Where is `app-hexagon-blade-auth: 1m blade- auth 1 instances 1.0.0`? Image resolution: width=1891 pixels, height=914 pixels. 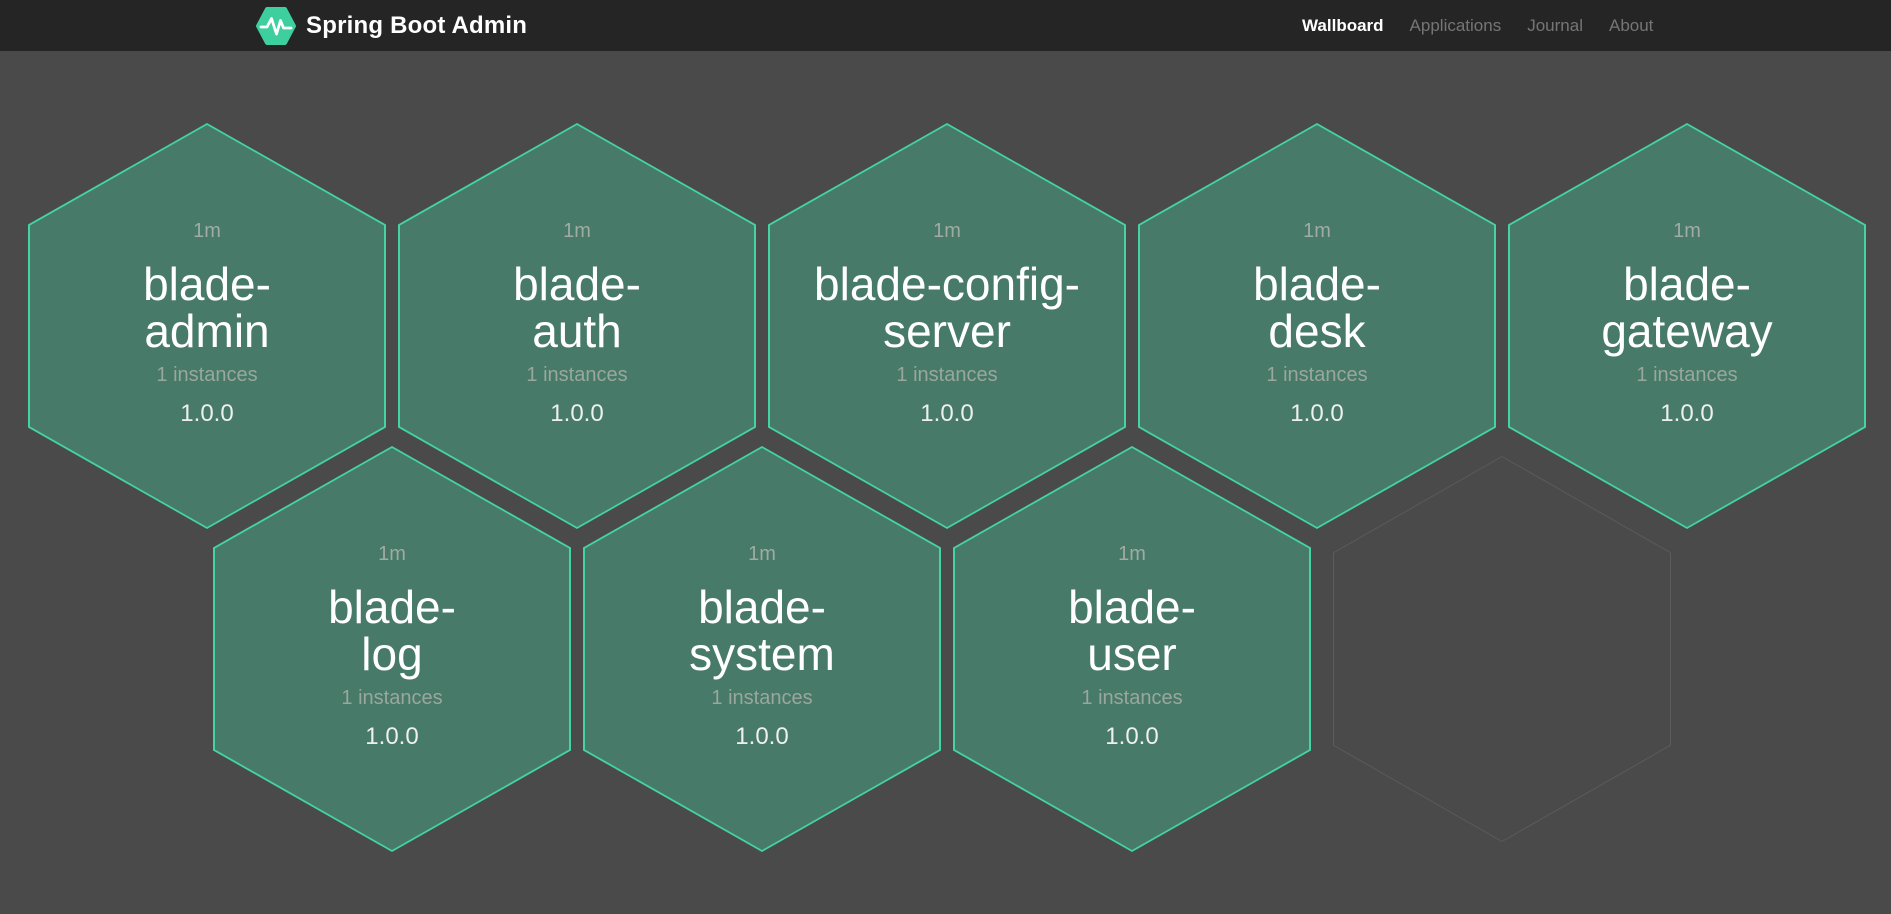 app-hexagon-blade-auth: 1m blade- auth 1 instances 1.0.0 is located at coordinates (577, 326).